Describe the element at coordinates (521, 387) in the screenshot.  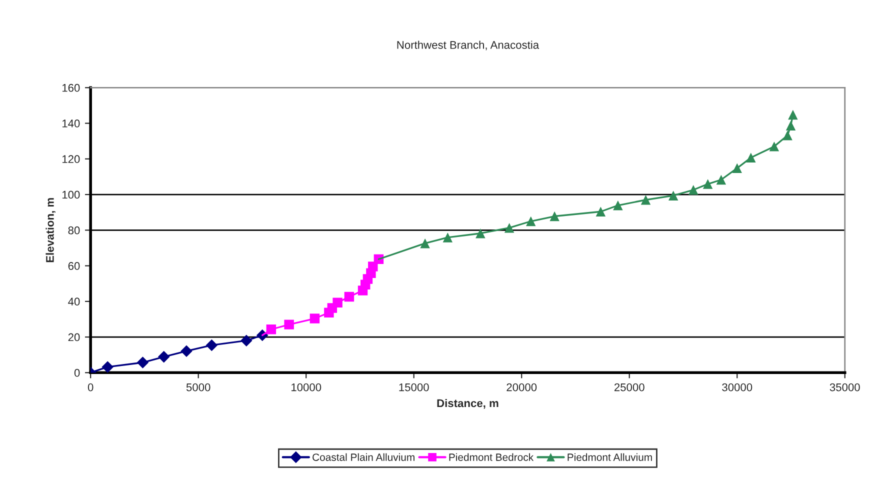
I see `x-tick-label: 20000` at that location.